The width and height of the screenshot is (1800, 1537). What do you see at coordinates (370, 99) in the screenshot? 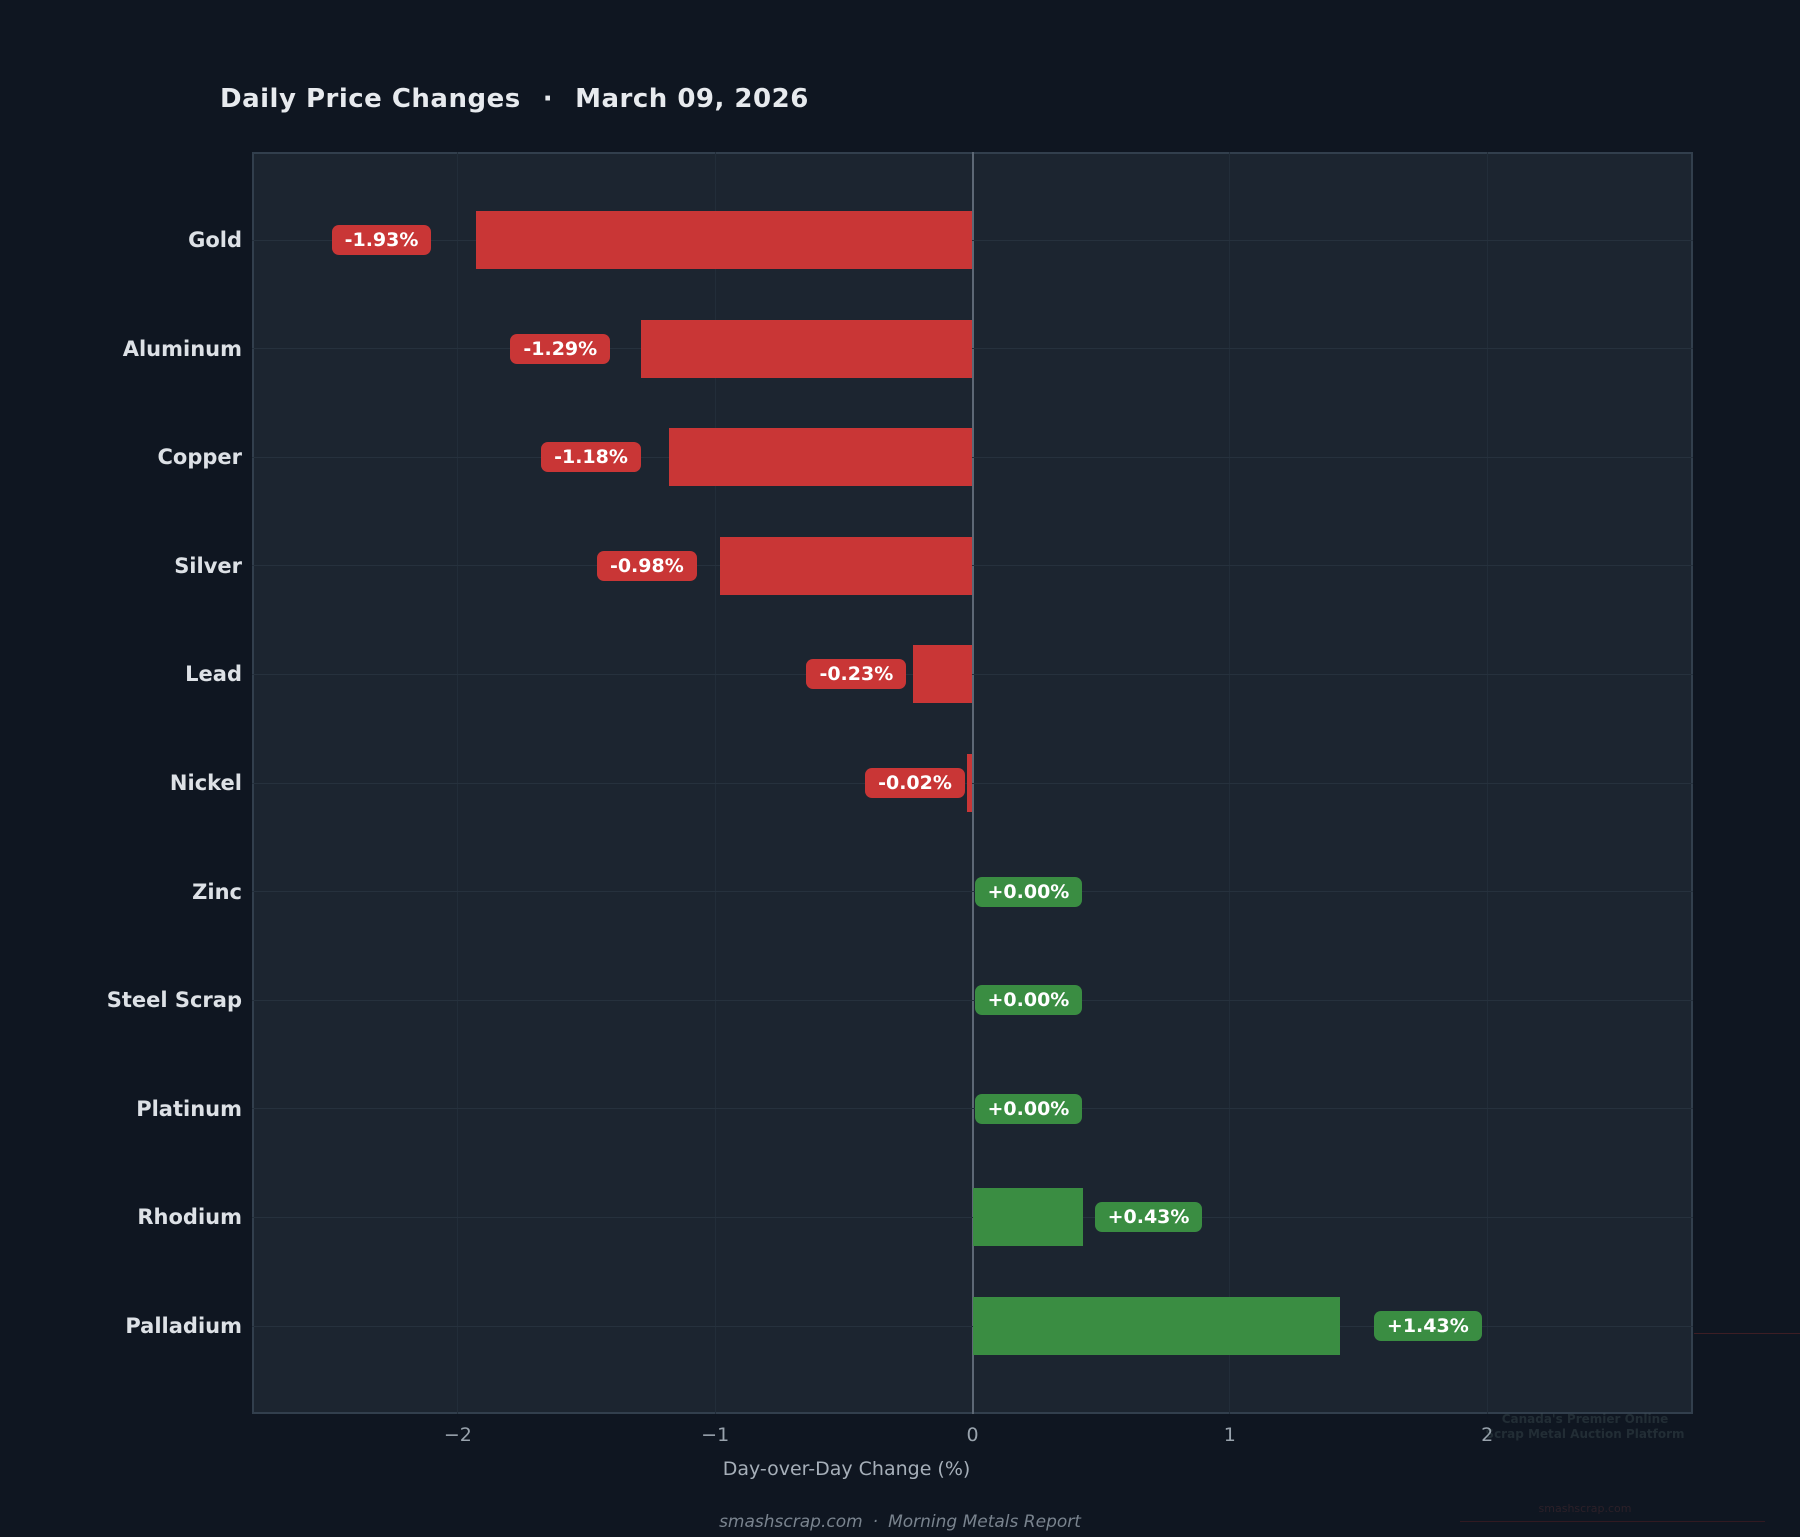
I see `chart-title-text: Daily Price Changes` at bounding box center [370, 99].